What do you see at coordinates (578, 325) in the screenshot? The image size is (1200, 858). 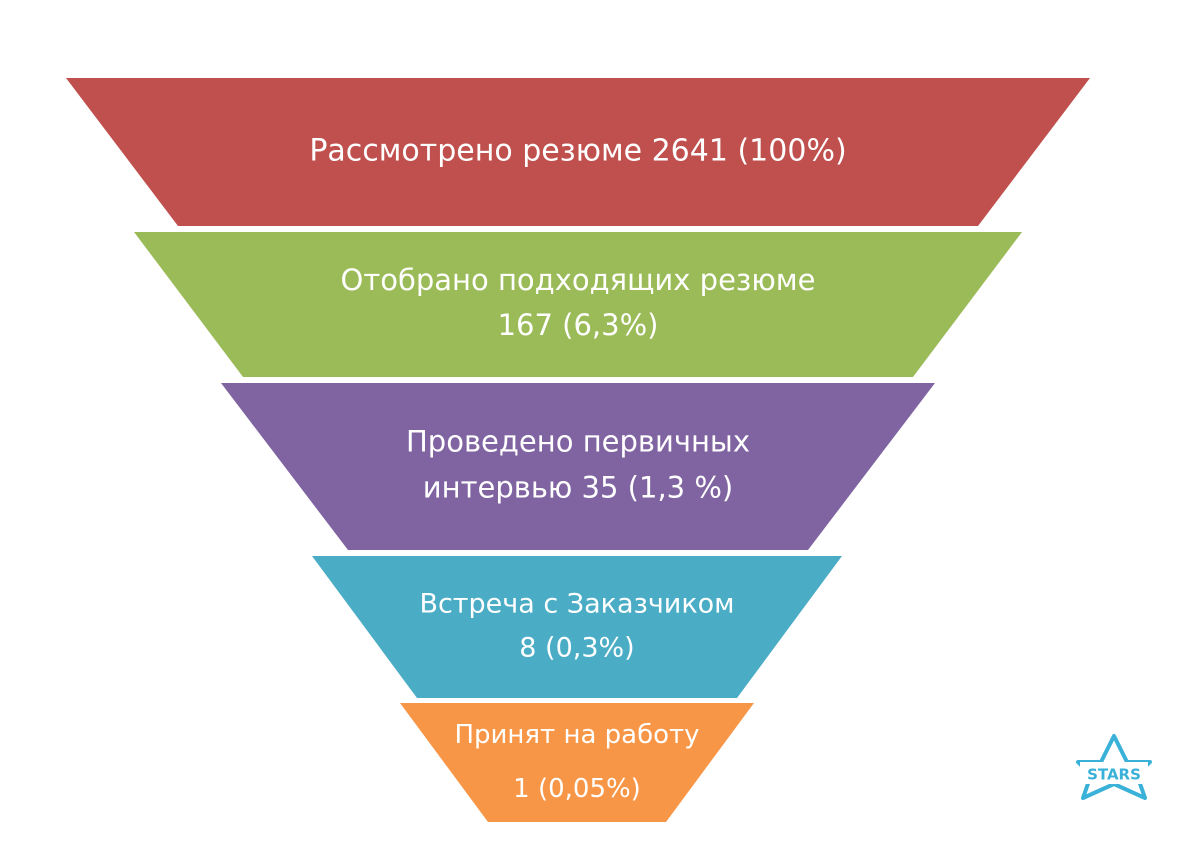 I see `funnel-stage-label: 167 (6,3%)` at bounding box center [578, 325].